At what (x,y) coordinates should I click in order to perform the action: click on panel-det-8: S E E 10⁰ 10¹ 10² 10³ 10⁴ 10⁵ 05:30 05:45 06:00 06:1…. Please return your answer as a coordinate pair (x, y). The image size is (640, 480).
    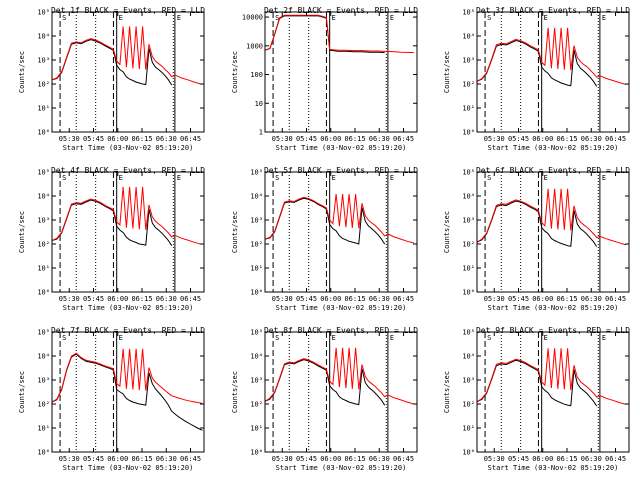
    Looking at the image, I should click on (324, 399).